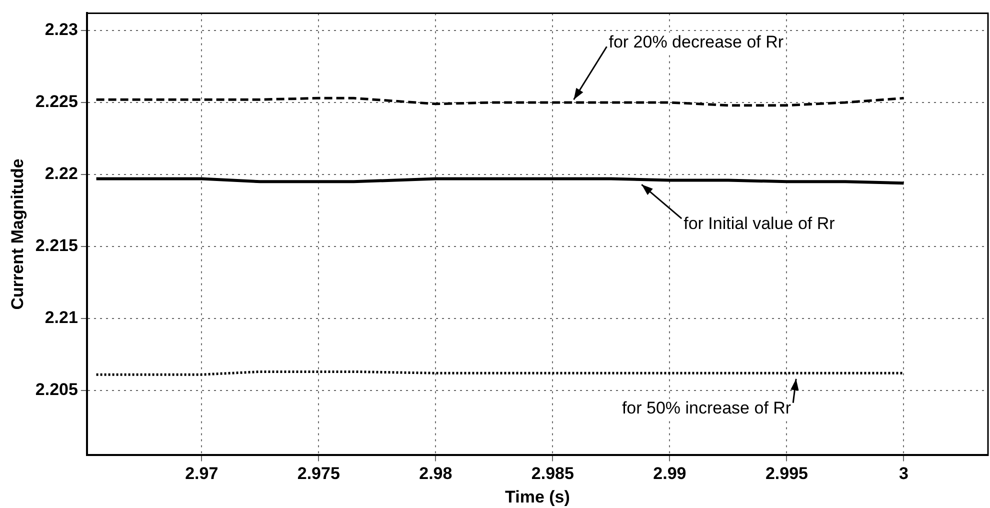  I want to click on y-tick-label: 2.215, so click(56, 246).